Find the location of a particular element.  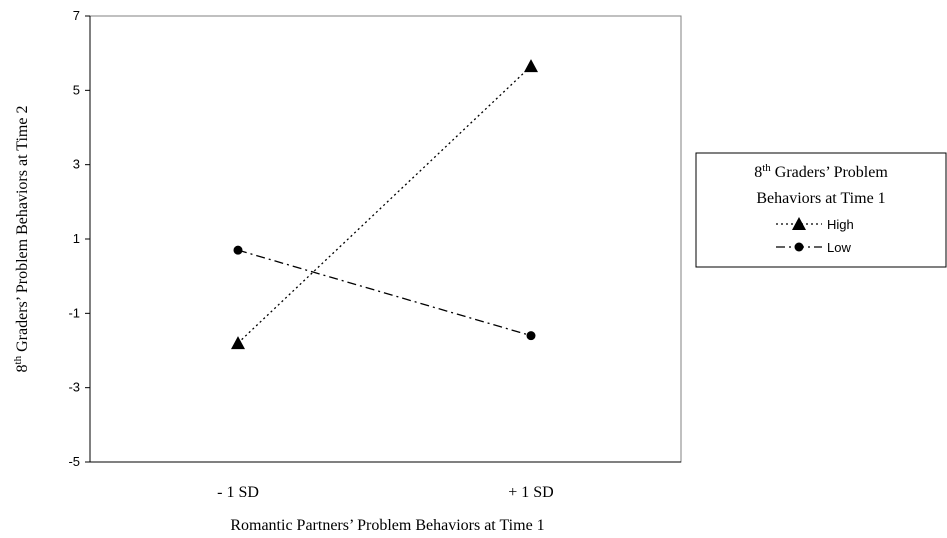

y-axis-title: 8th Graders’ Problem Behaviors at Time 2 is located at coordinates (21, 239).